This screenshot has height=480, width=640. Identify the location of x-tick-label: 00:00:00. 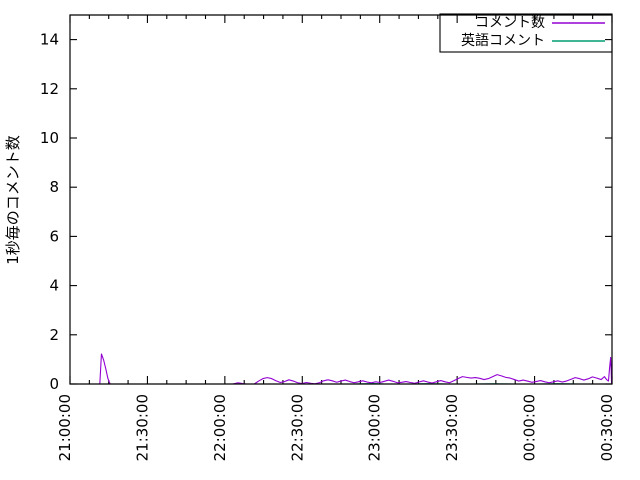
(530, 427).